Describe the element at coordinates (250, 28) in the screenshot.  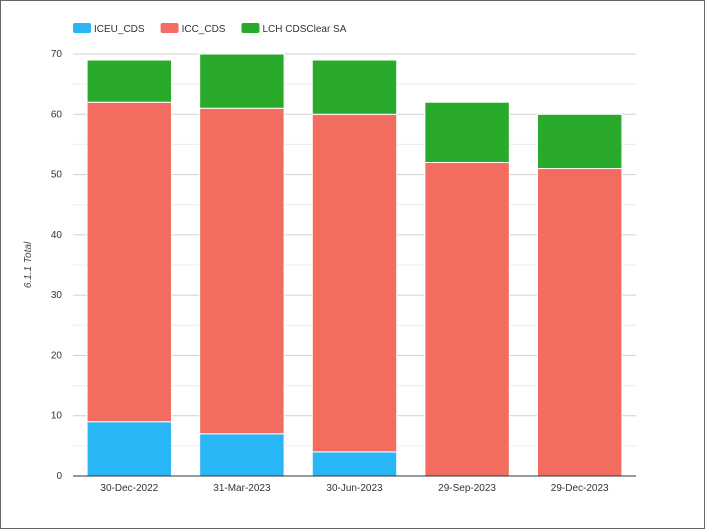
I see `legend-swatch-lch-cdsclear-sa` at that location.